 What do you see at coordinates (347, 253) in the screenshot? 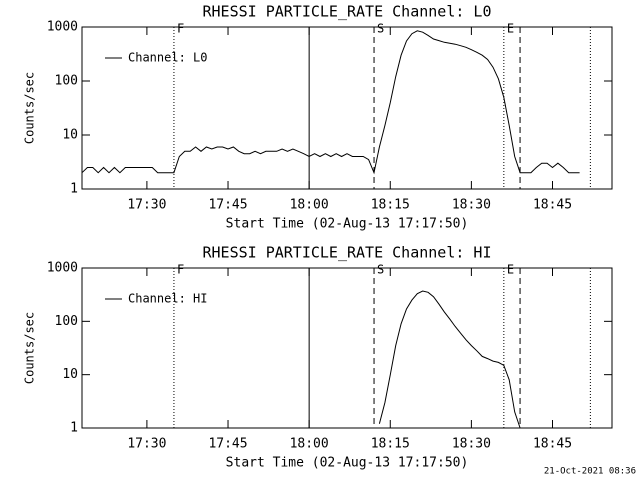
I see `chart-title: RHESSI PARTICLE_RATE Channel: HI` at bounding box center [347, 253].